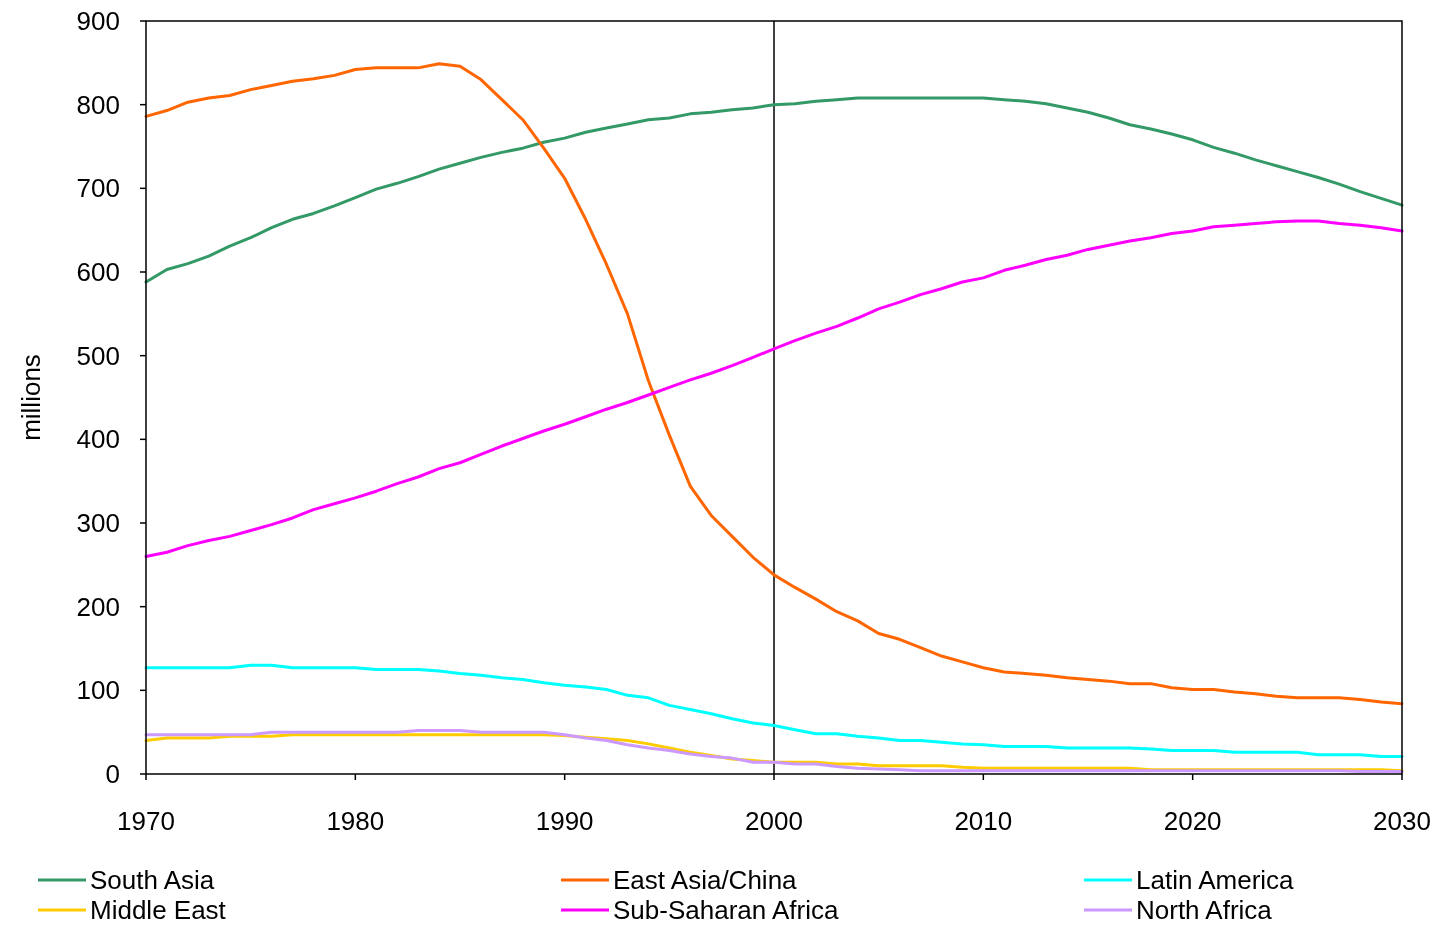 The image size is (1445, 929). I want to click on legend-label: North Africa, so click(1204, 910).